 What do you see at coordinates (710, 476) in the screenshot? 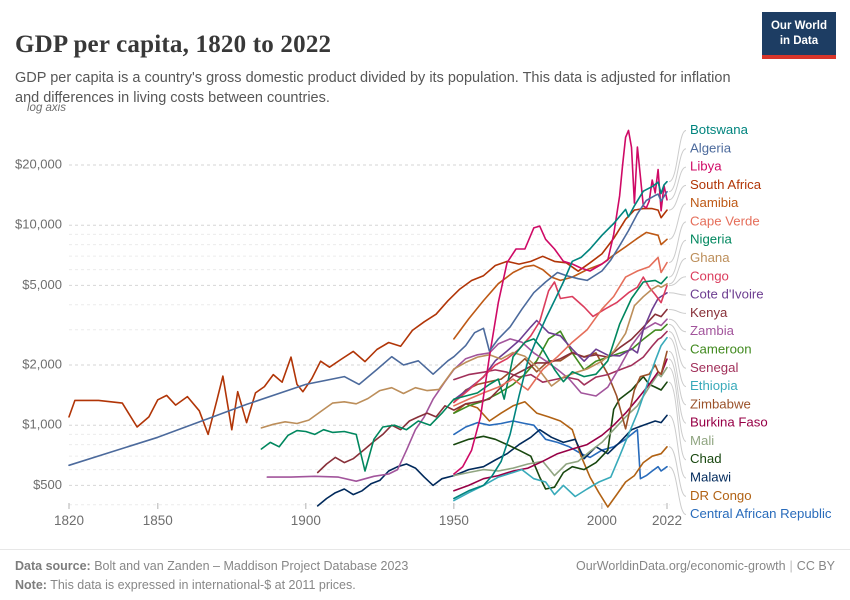
I see `legend-label-malawi: Malawi` at bounding box center [710, 476].